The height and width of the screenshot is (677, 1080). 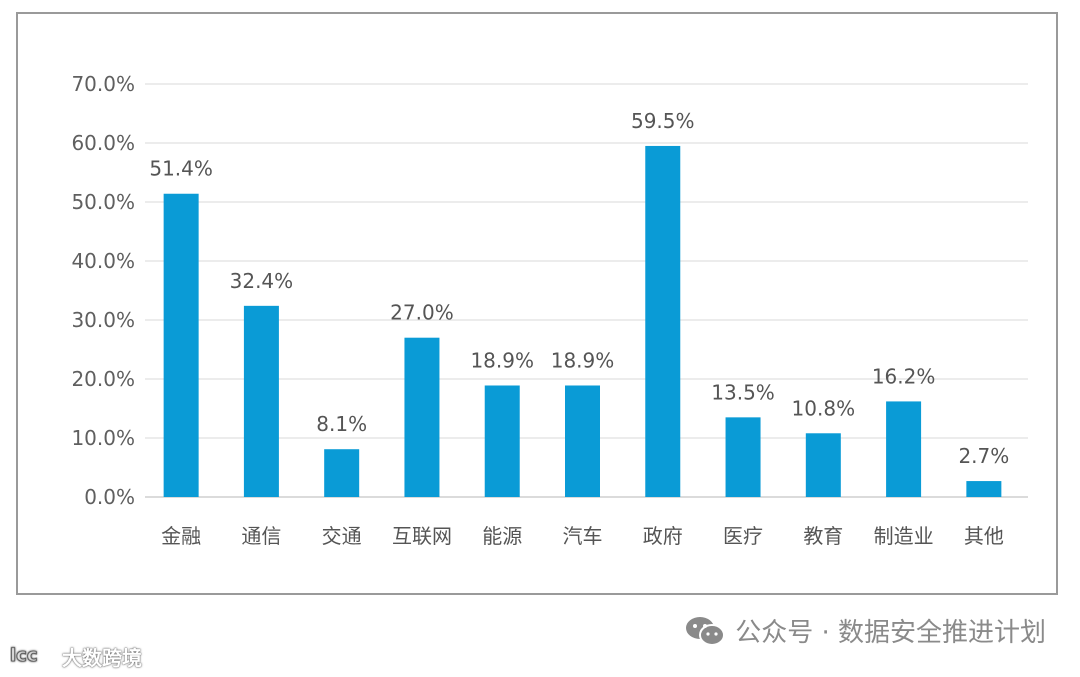 I want to click on x-category-label: 教育, so click(x=823, y=536).